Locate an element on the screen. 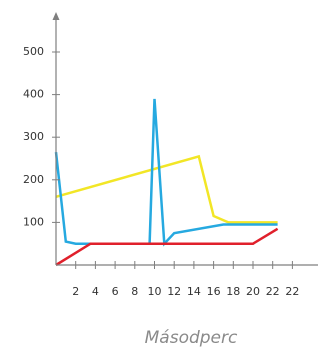 This screenshot has height=352, width=324. y-tick-label: 500 is located at coordinates (33, 51).